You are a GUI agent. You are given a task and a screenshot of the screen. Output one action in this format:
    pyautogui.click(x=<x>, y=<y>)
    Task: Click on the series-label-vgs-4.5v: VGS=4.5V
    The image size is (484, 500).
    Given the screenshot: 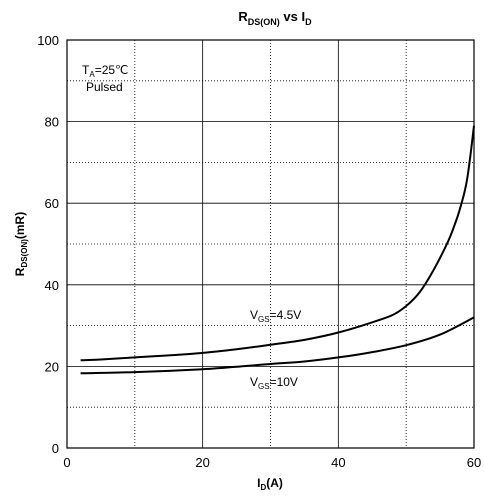 What is the action you would take?
    pyautogui.click(x=275, y=316)
    